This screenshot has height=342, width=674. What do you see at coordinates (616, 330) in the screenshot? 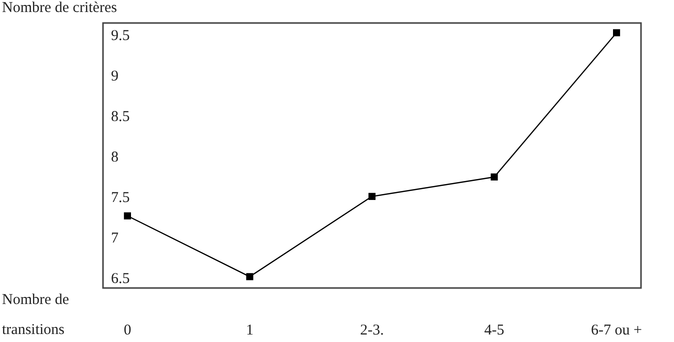
I see `x-tick-label: 6-7 ou +` at bounding box center [616, 330].